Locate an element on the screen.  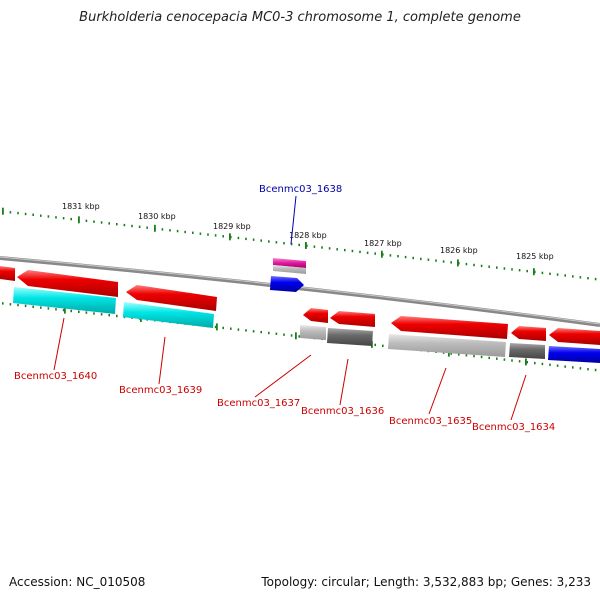
kbp-ruler-upper is located at coordinates (299, 244).